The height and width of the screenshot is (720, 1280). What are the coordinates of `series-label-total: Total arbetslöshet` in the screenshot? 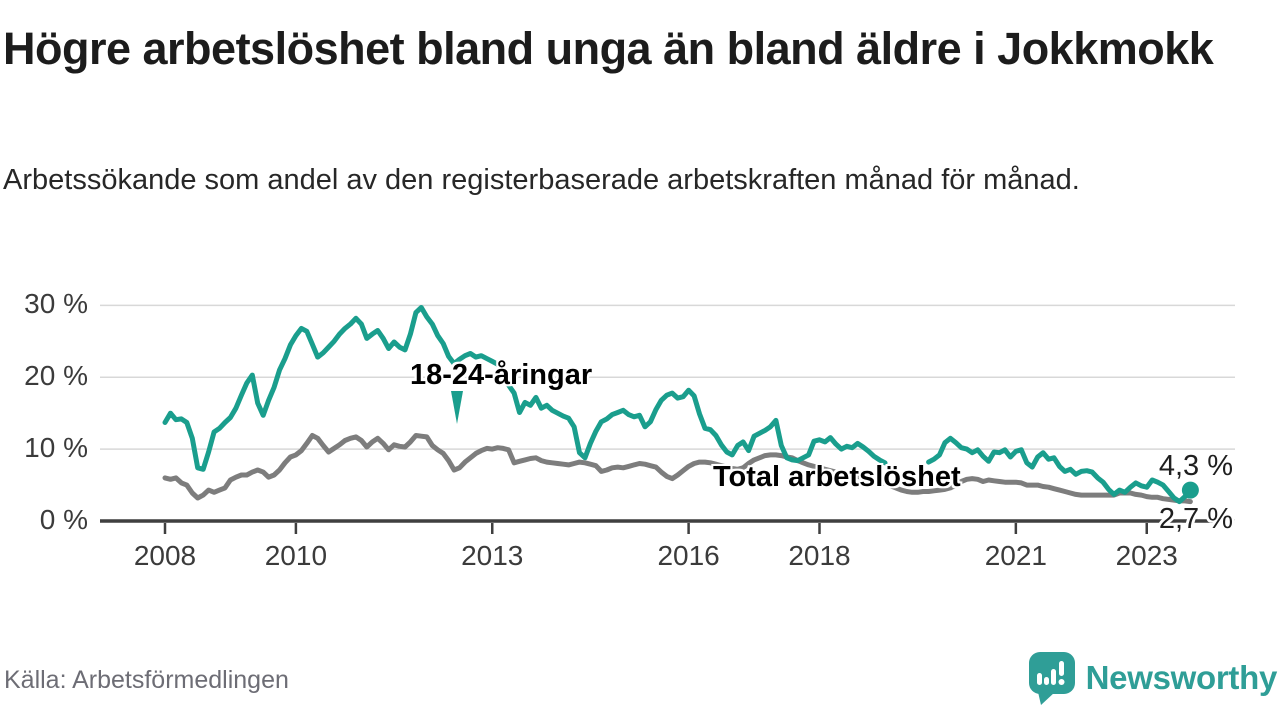 It's located at (837, 477).